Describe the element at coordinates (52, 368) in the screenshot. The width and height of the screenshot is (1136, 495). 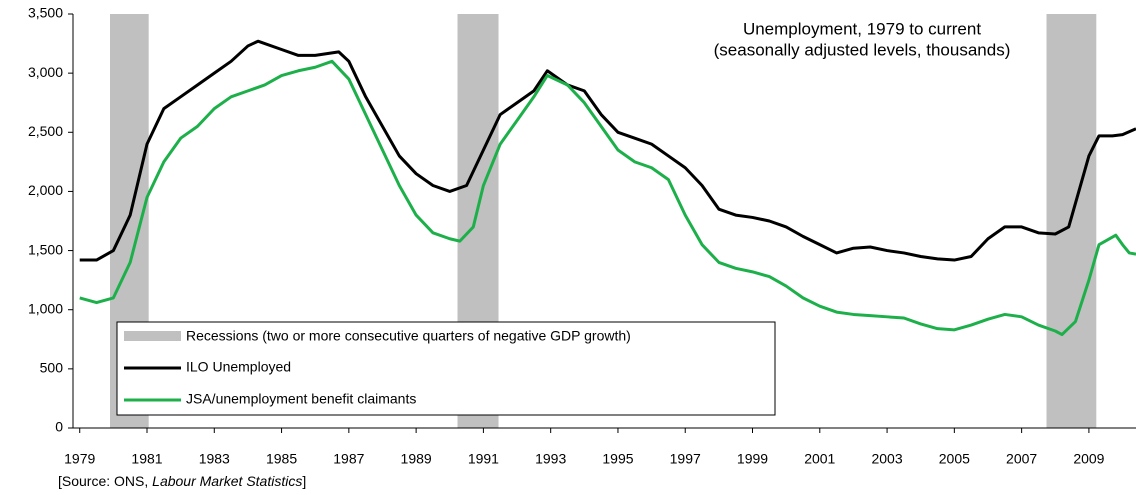
I see `y-tick-label: 500` at that location.